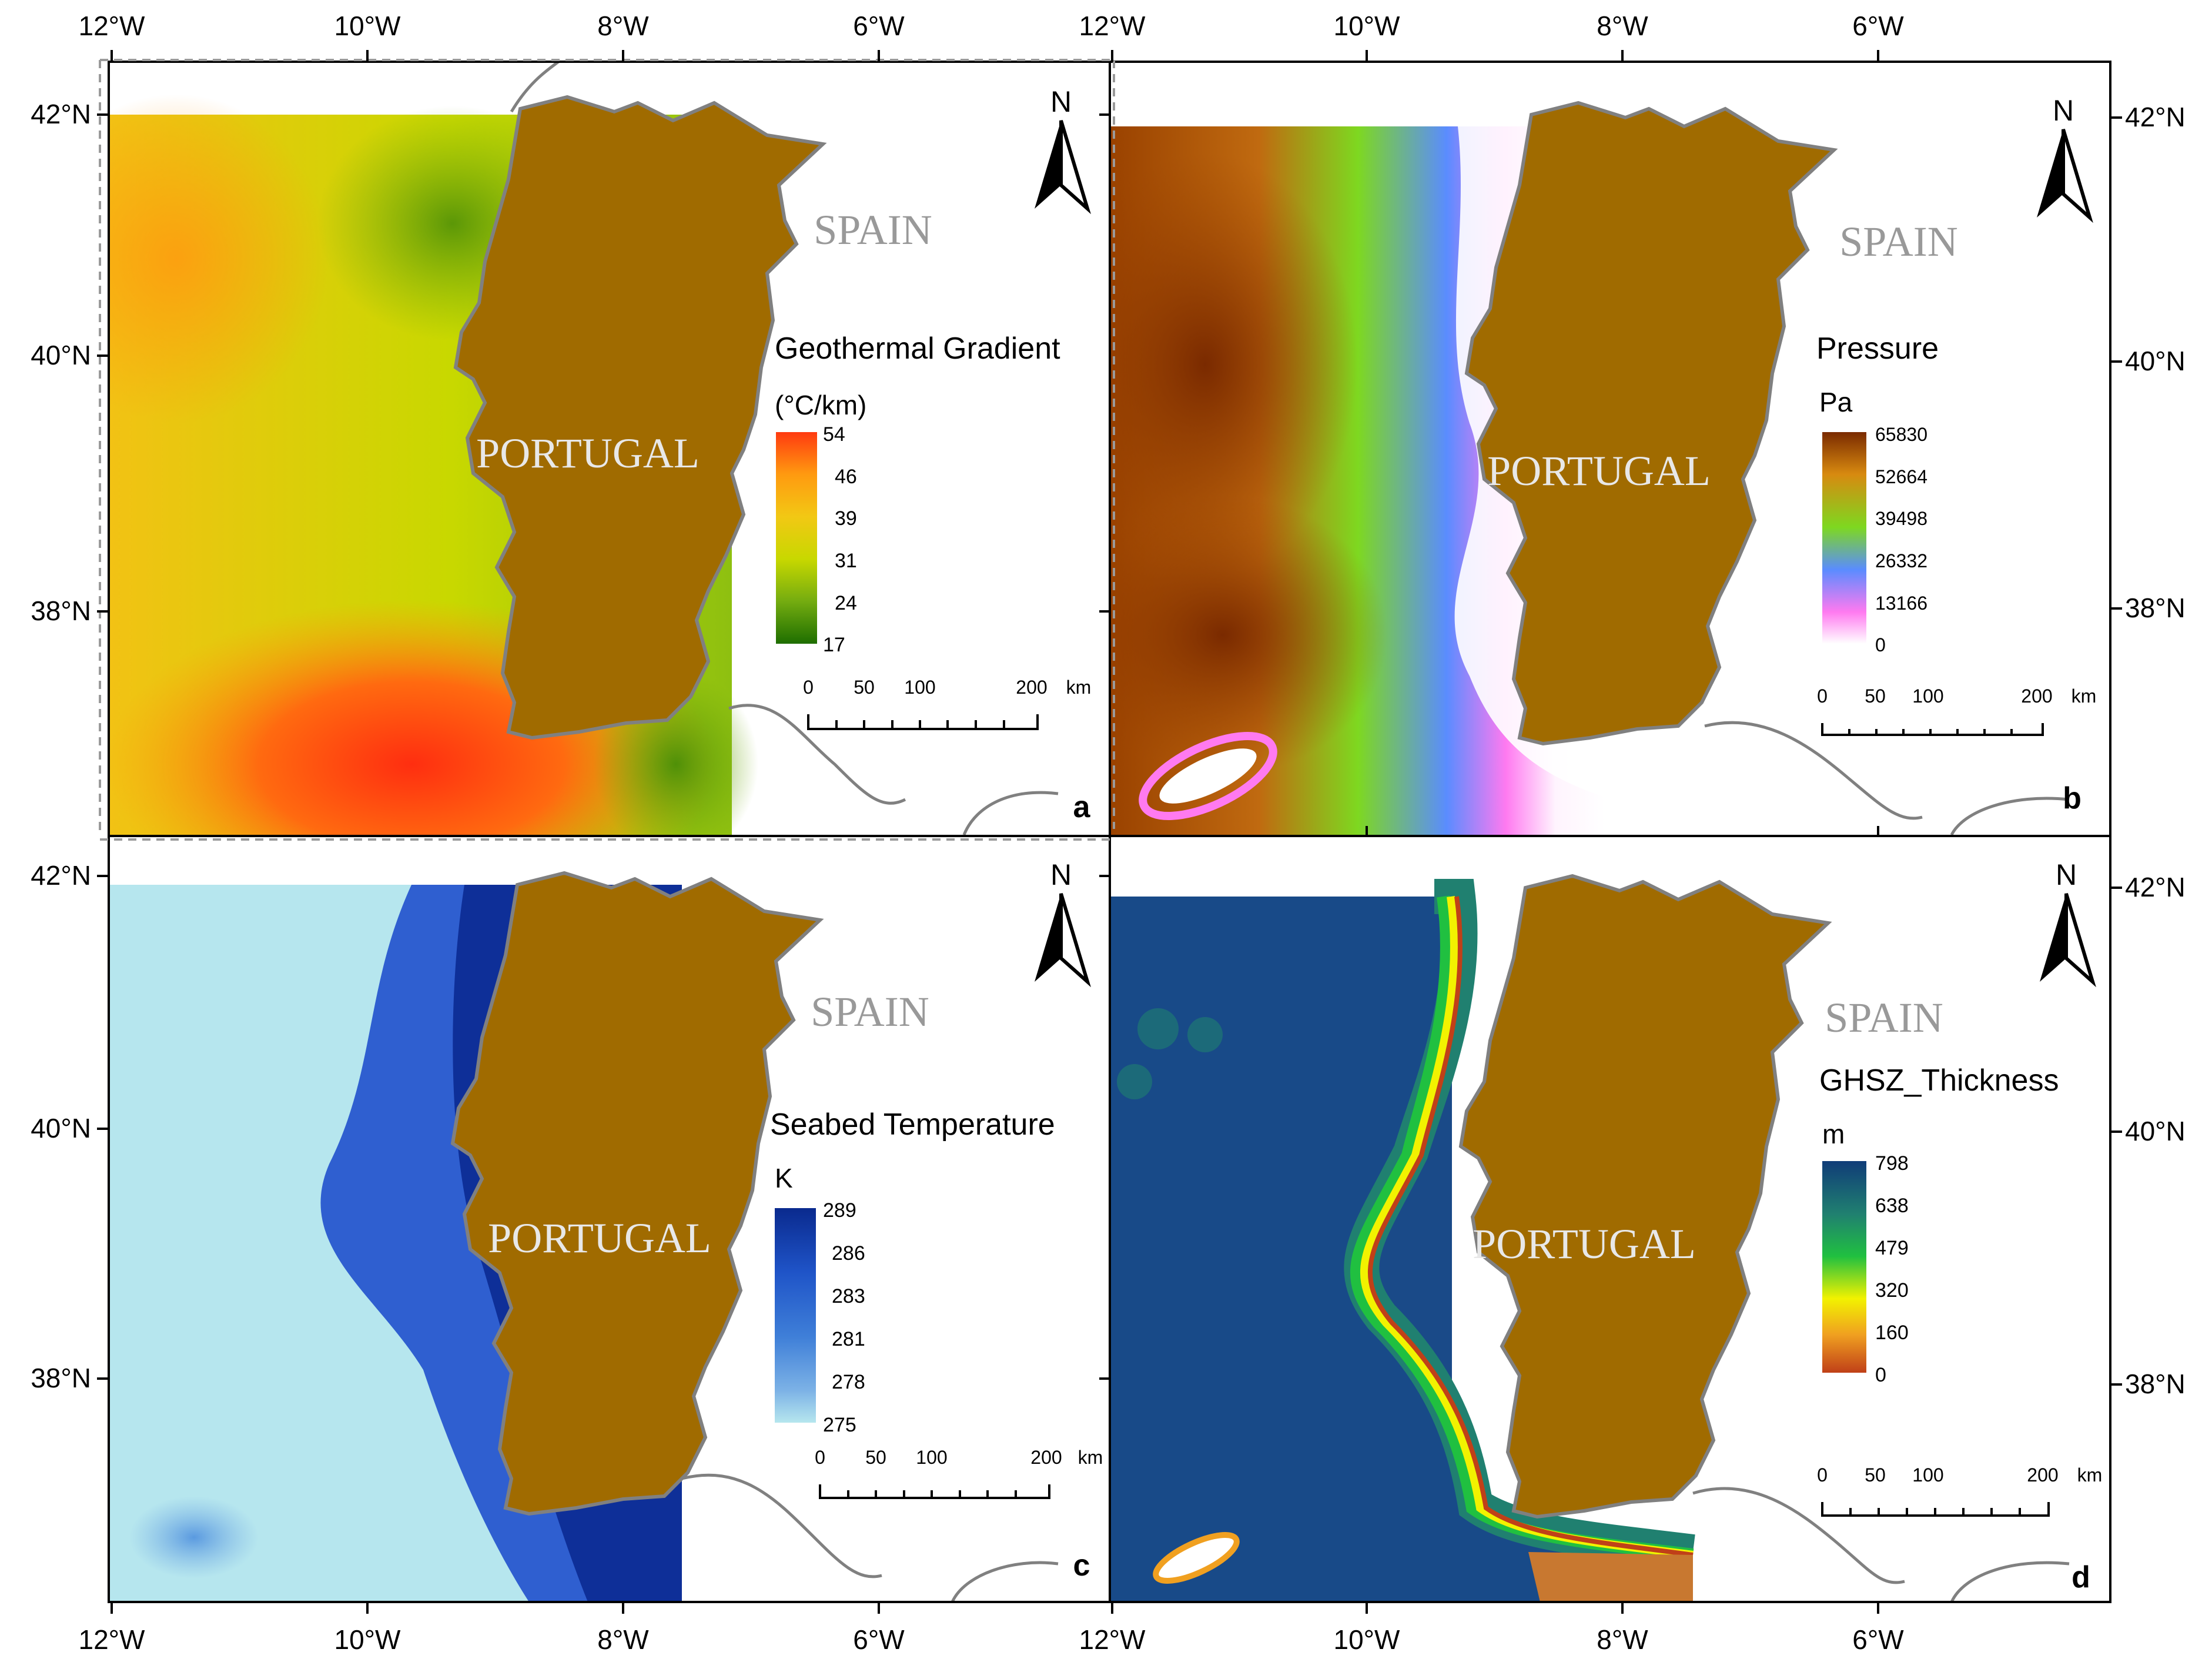 This screenshot has width=2212, height=1669. I want to click on legend-title: GHSZ_Thickness, so click(1939, 1080).